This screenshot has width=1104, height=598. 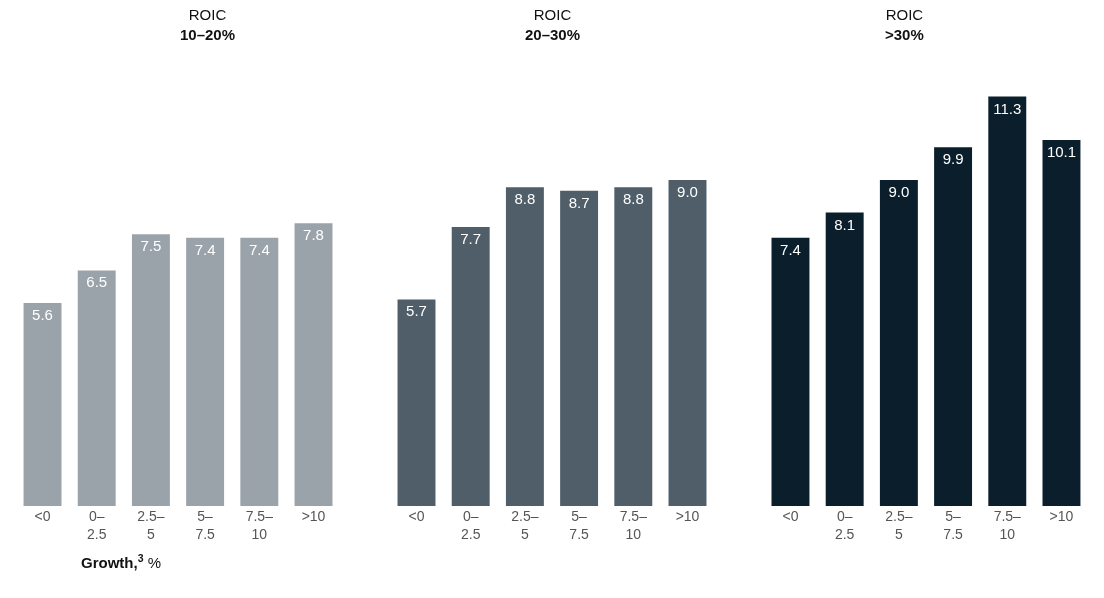 I want to click on data-label: 7.5, so click(x=151, y=246).